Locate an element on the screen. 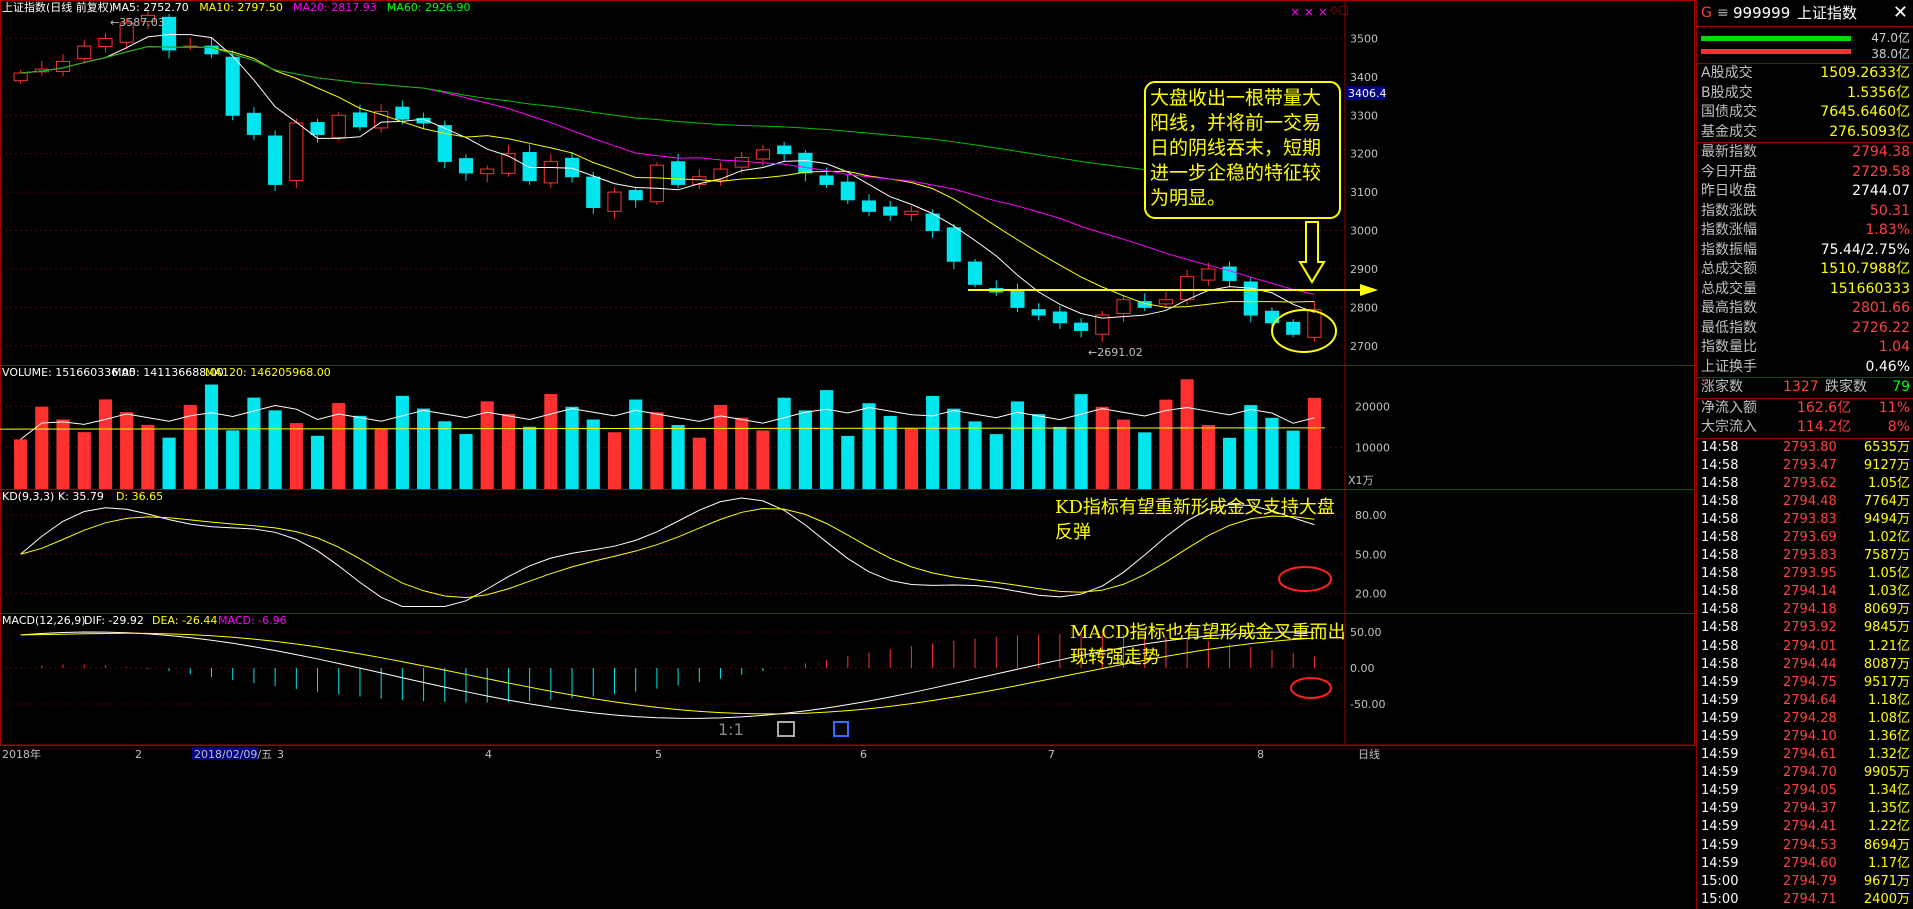 The image size is (1913, 909). dif-line is located at coordinates (667, 675).